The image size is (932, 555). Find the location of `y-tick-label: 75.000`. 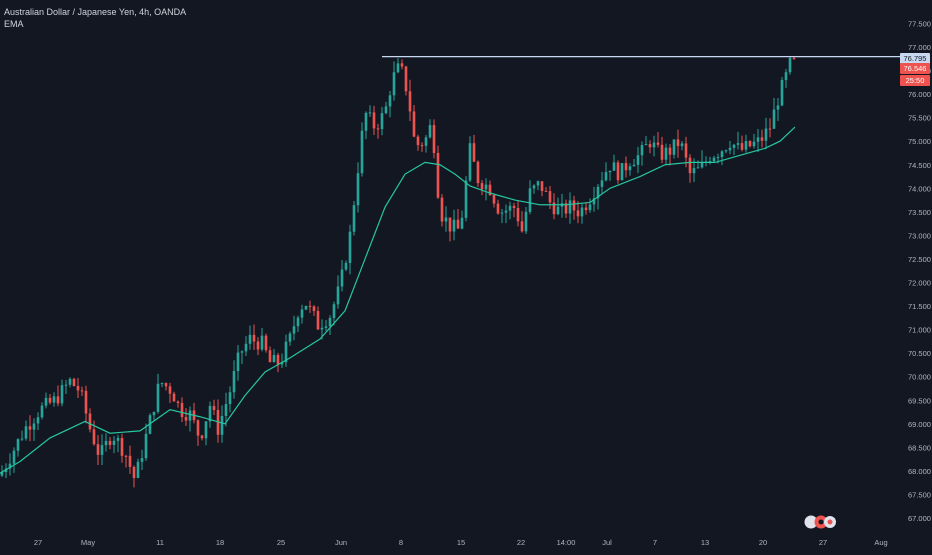

y-tick-label: 75.000 is located at coordinates (919, 141).